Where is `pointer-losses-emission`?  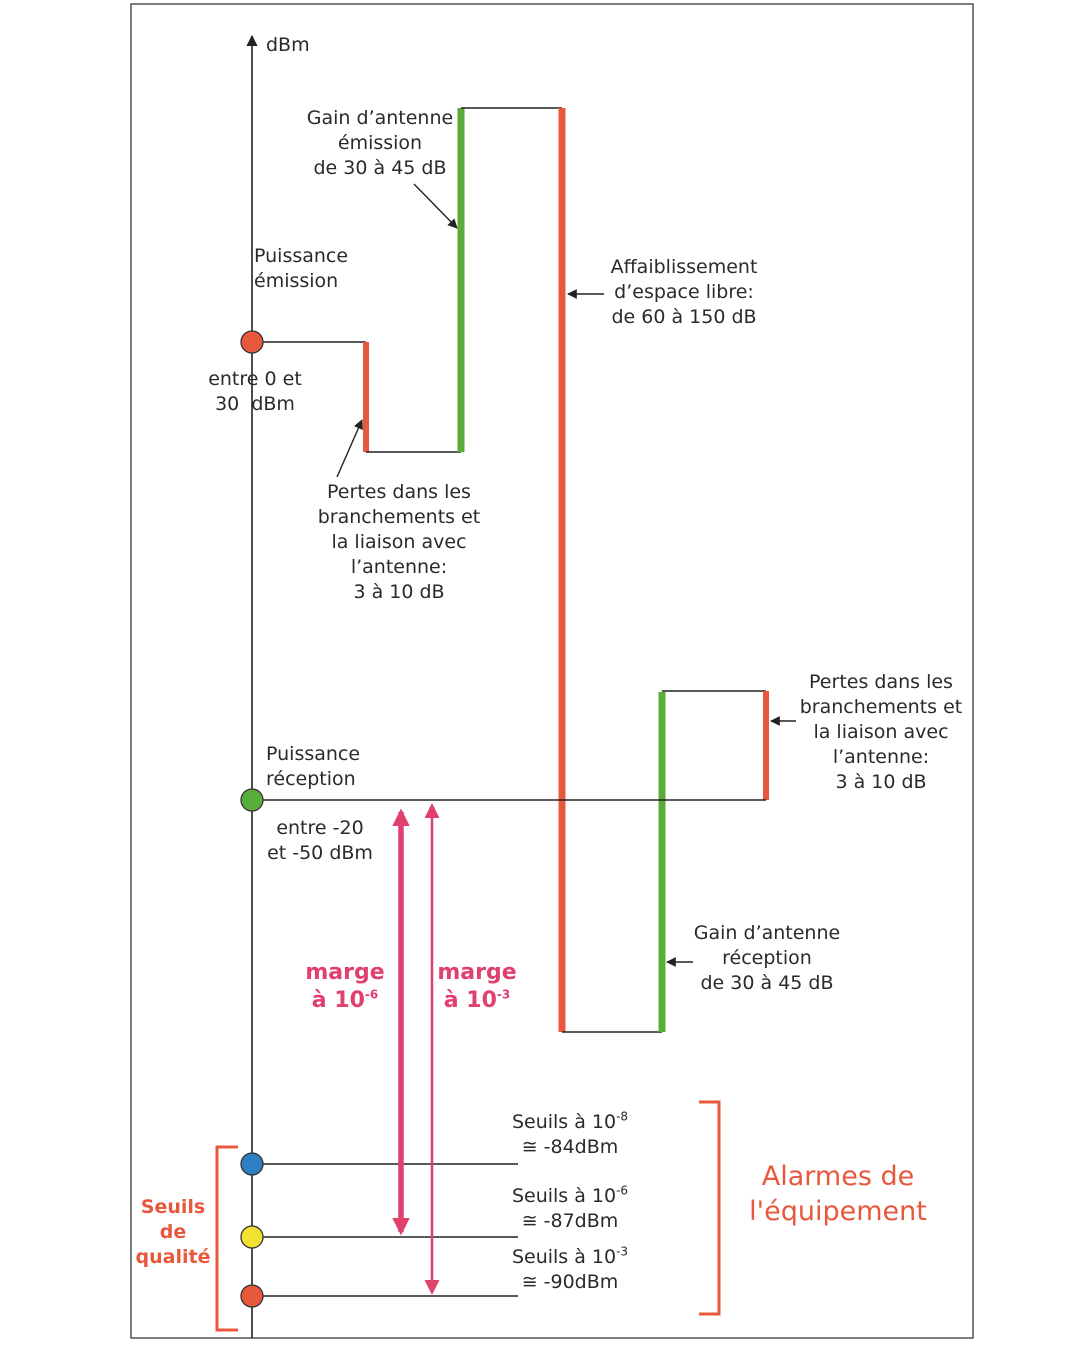
pointer-losses-emission is located at coordinates (349, 448).